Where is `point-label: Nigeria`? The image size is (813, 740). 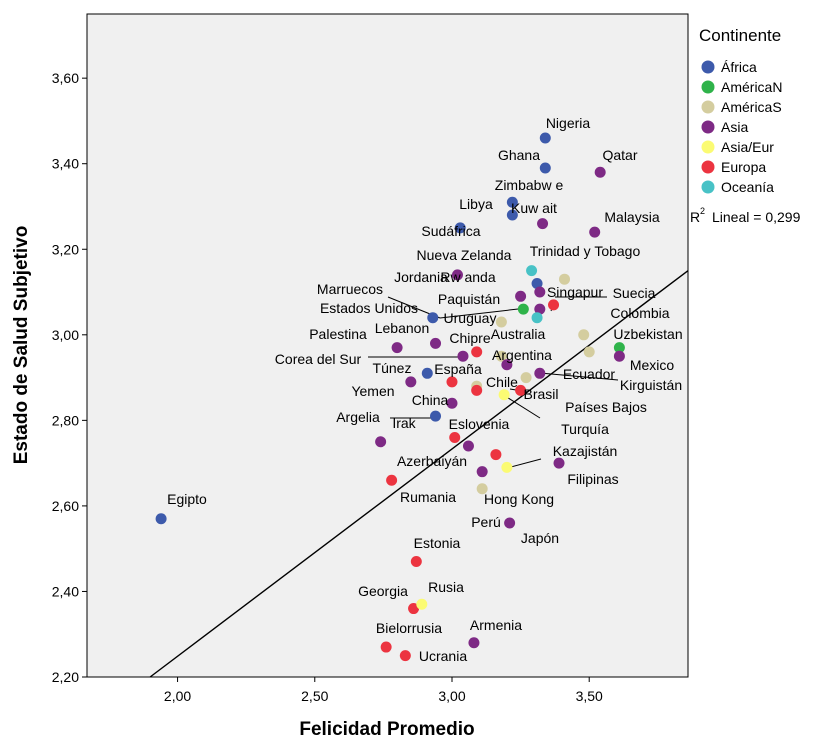 point-label: Nigeria is located at coordinates (568, 123).